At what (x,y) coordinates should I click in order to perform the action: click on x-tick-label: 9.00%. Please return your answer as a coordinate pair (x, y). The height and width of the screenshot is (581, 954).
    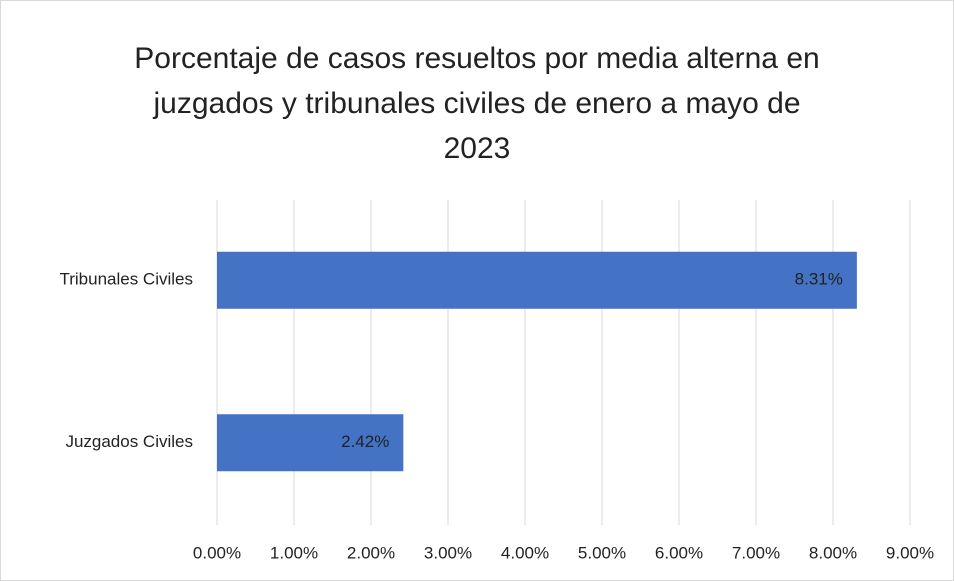
    Looking at the image, I should click on (910, 552).